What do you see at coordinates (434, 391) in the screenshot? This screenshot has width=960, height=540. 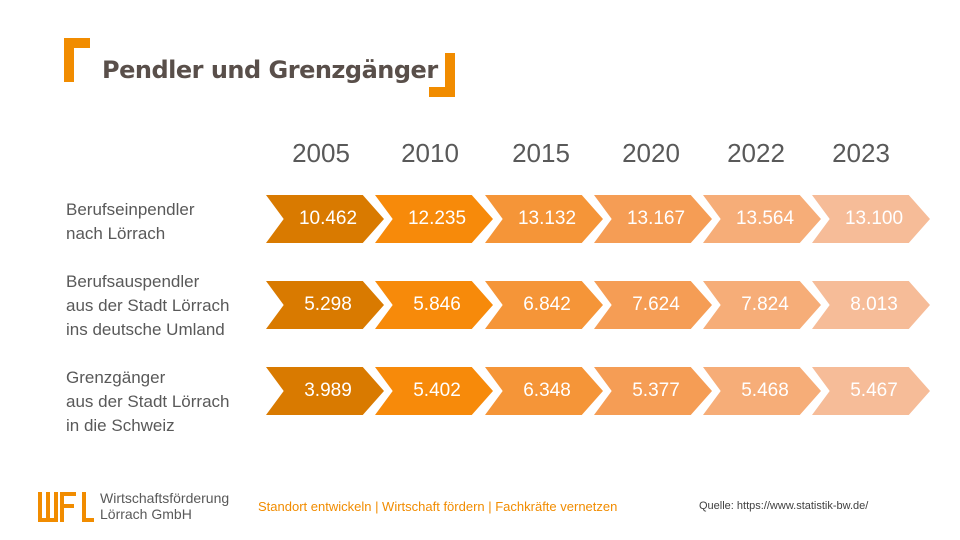 I see `value-chevron: 5.402` at bounding box center [434, 391].